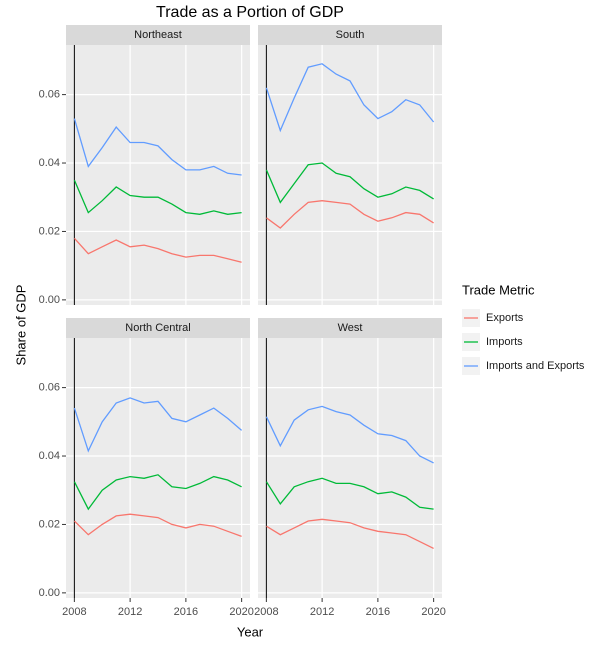 This screenshot has height=656, width=609. What do you see at coordinates (535, 366) in the screenshot?
I see `legend-label: Imports and Exports` at bounding box center [535, 366].